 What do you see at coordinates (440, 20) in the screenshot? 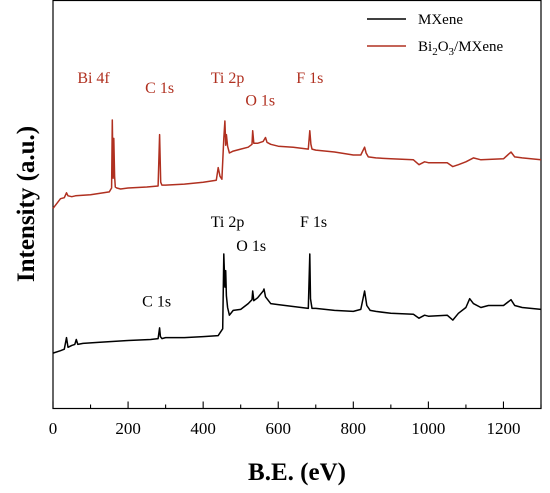
I see `legend-label-mxene: MXene` at bounding box center [440, 20].